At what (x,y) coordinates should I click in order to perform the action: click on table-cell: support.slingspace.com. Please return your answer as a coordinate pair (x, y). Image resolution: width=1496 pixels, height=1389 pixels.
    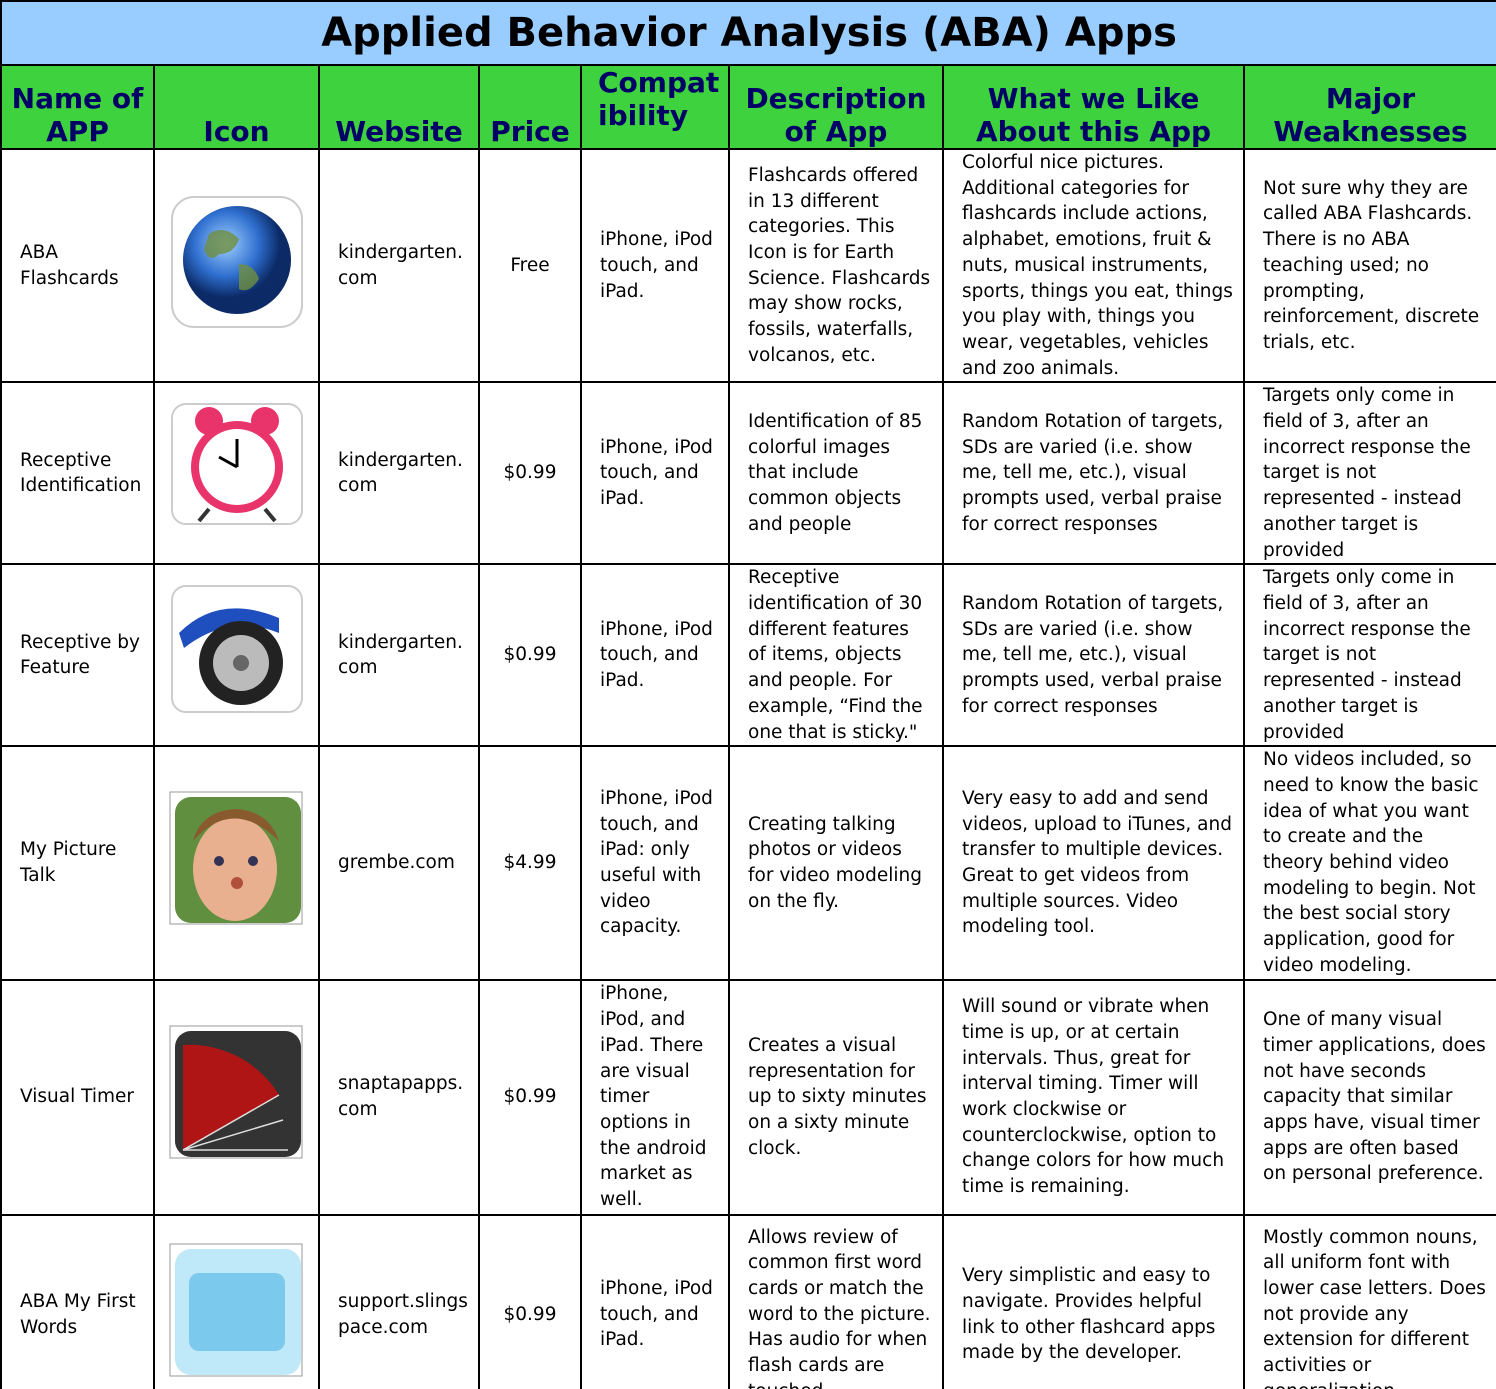
    Looking at the image, I should click on (399, 1301).